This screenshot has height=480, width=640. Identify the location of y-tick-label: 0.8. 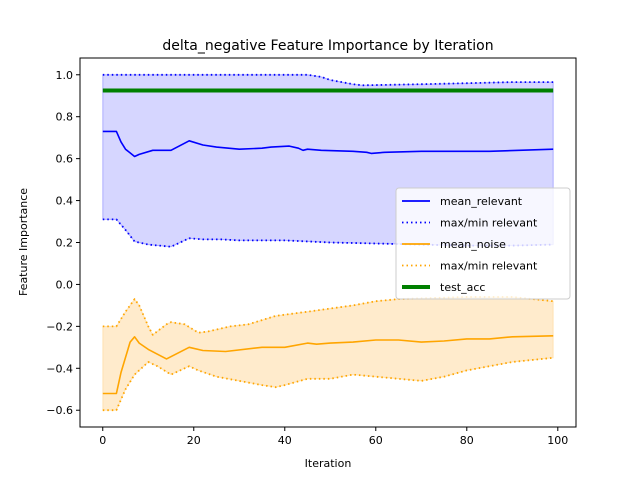
(65, 117).